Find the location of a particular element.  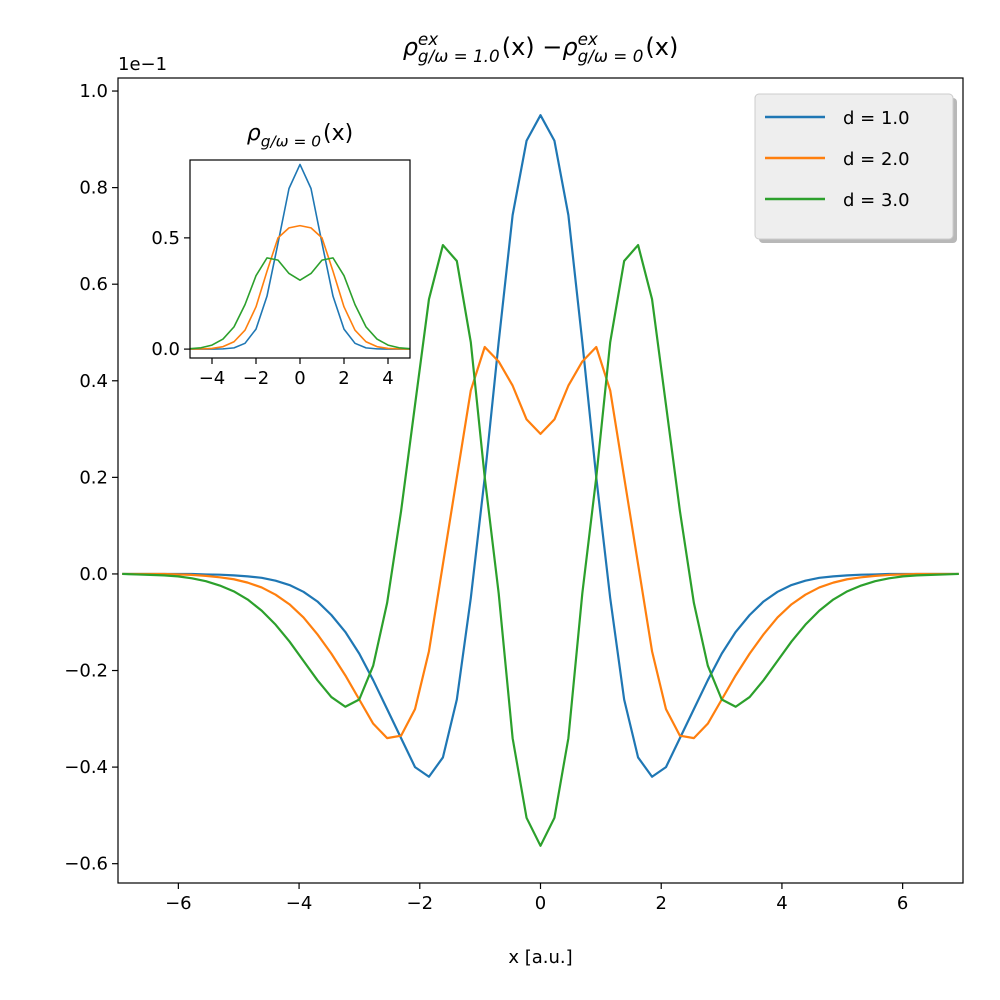

title-subscript: g/ω = 1.0 is located at coordinates (459, 56).